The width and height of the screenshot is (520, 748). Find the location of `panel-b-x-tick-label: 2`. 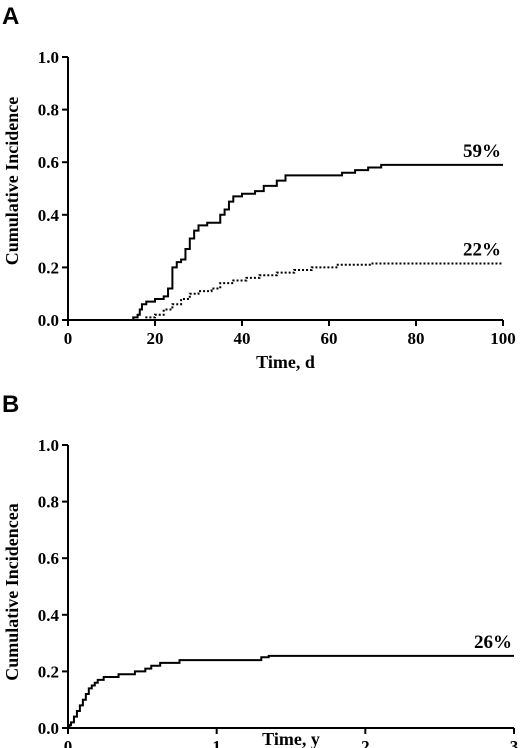

panel-b-x-tick-label: 2 is located at coordinates (365, 742).